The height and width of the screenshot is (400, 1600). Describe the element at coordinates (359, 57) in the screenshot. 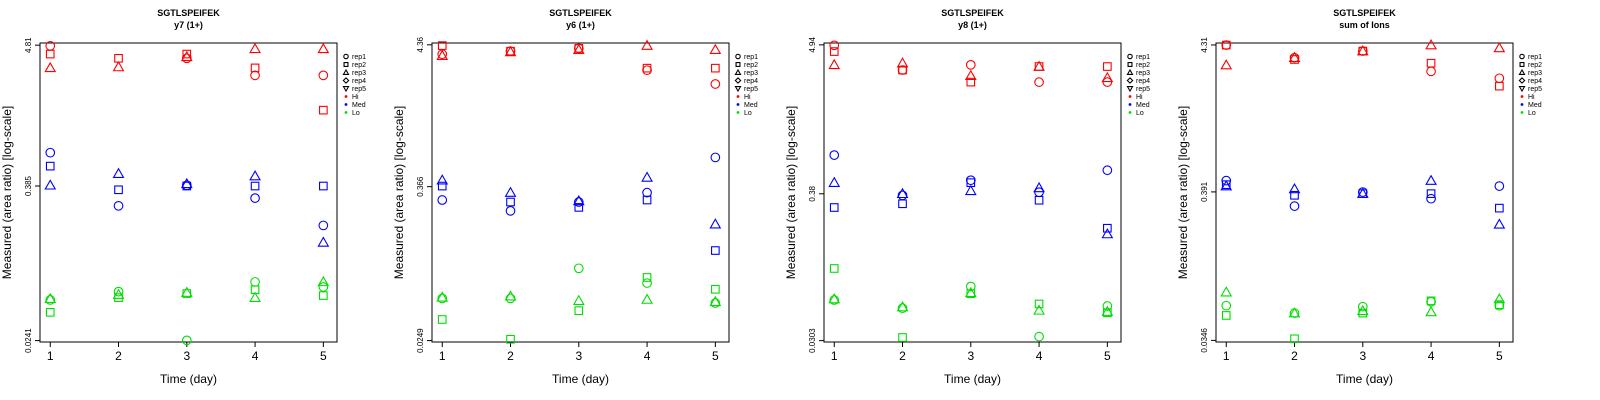

I see `legend-label: rep1` at that location.